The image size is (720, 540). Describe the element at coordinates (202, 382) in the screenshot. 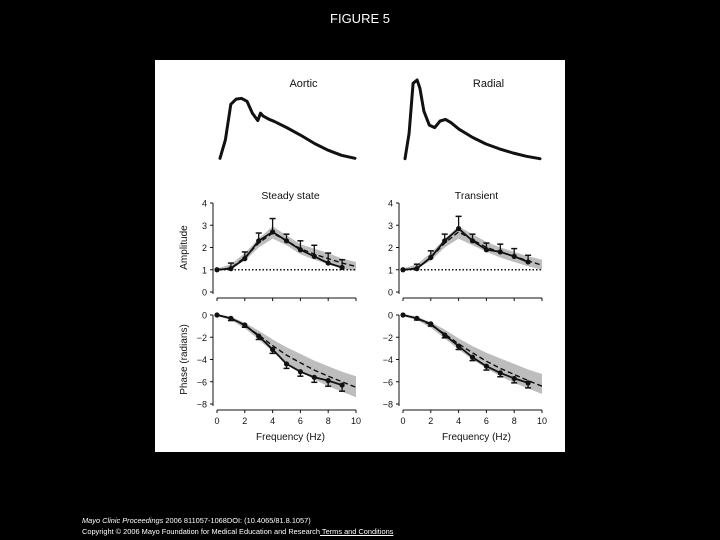

I see `phase-steady-y-tick-label: −6` at that location.